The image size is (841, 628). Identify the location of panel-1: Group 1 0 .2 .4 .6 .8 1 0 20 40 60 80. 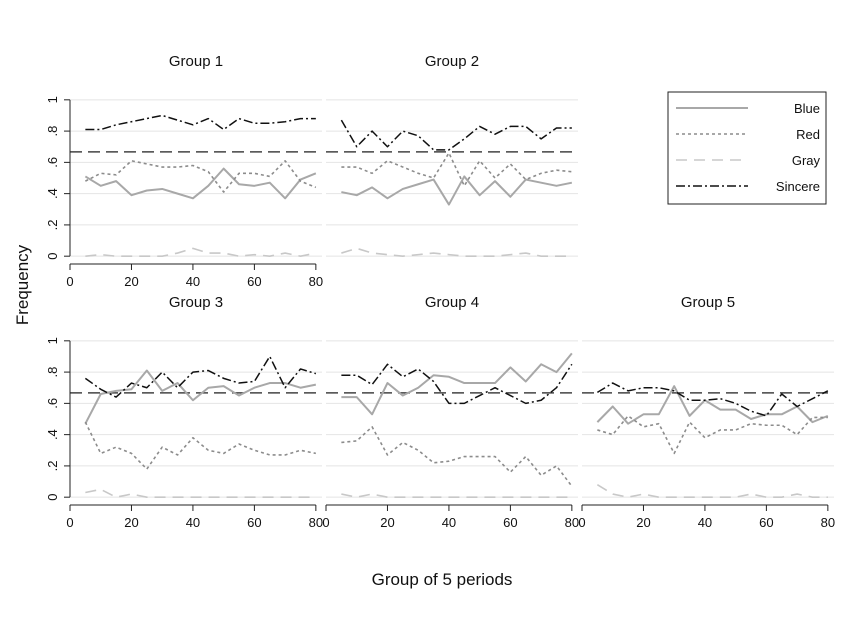
(184, 171).